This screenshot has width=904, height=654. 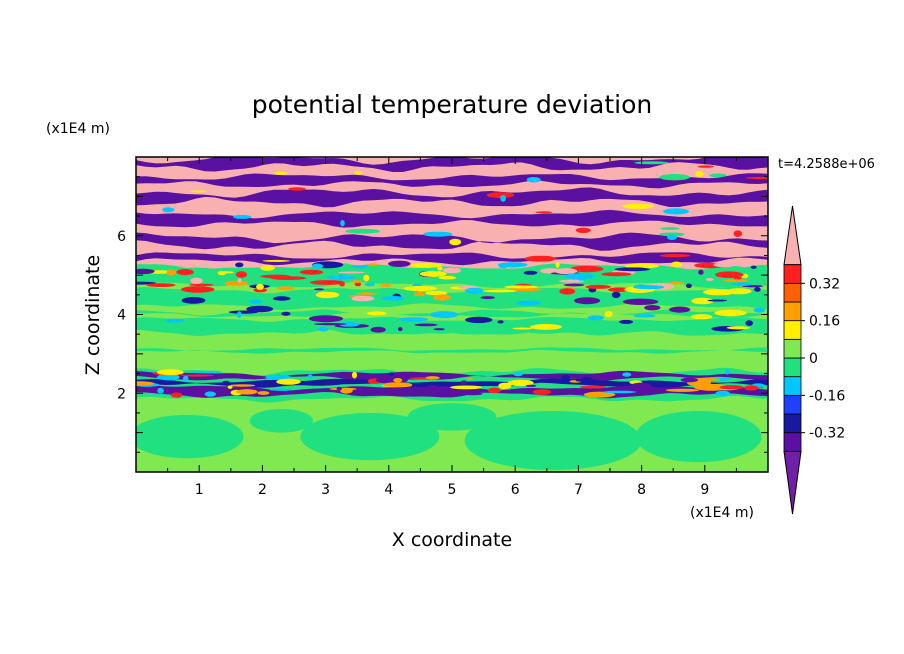 I want to click on x-tick-label: 1, so click(x=199, y=490).